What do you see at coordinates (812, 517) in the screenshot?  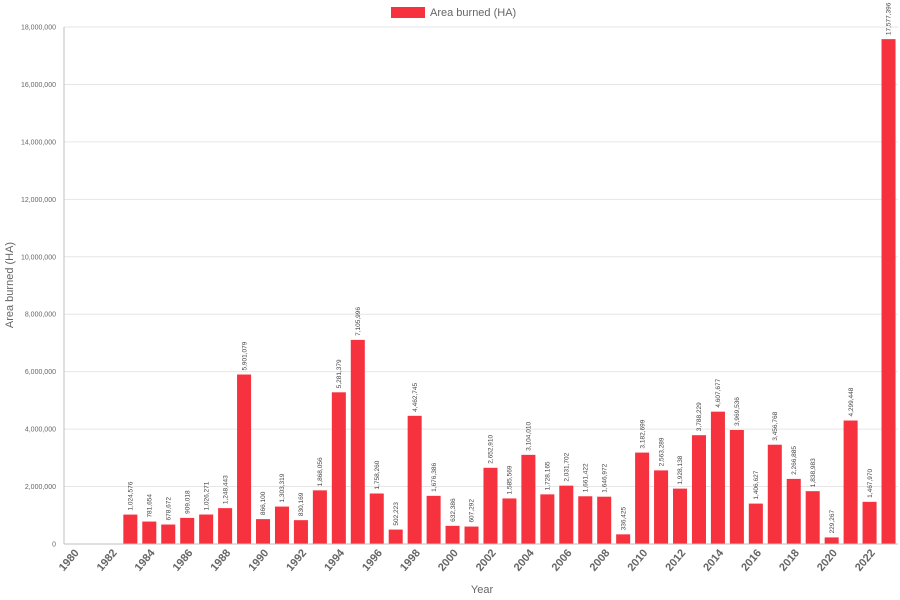 I see `bar-2019` at bounding box center [812, 517].